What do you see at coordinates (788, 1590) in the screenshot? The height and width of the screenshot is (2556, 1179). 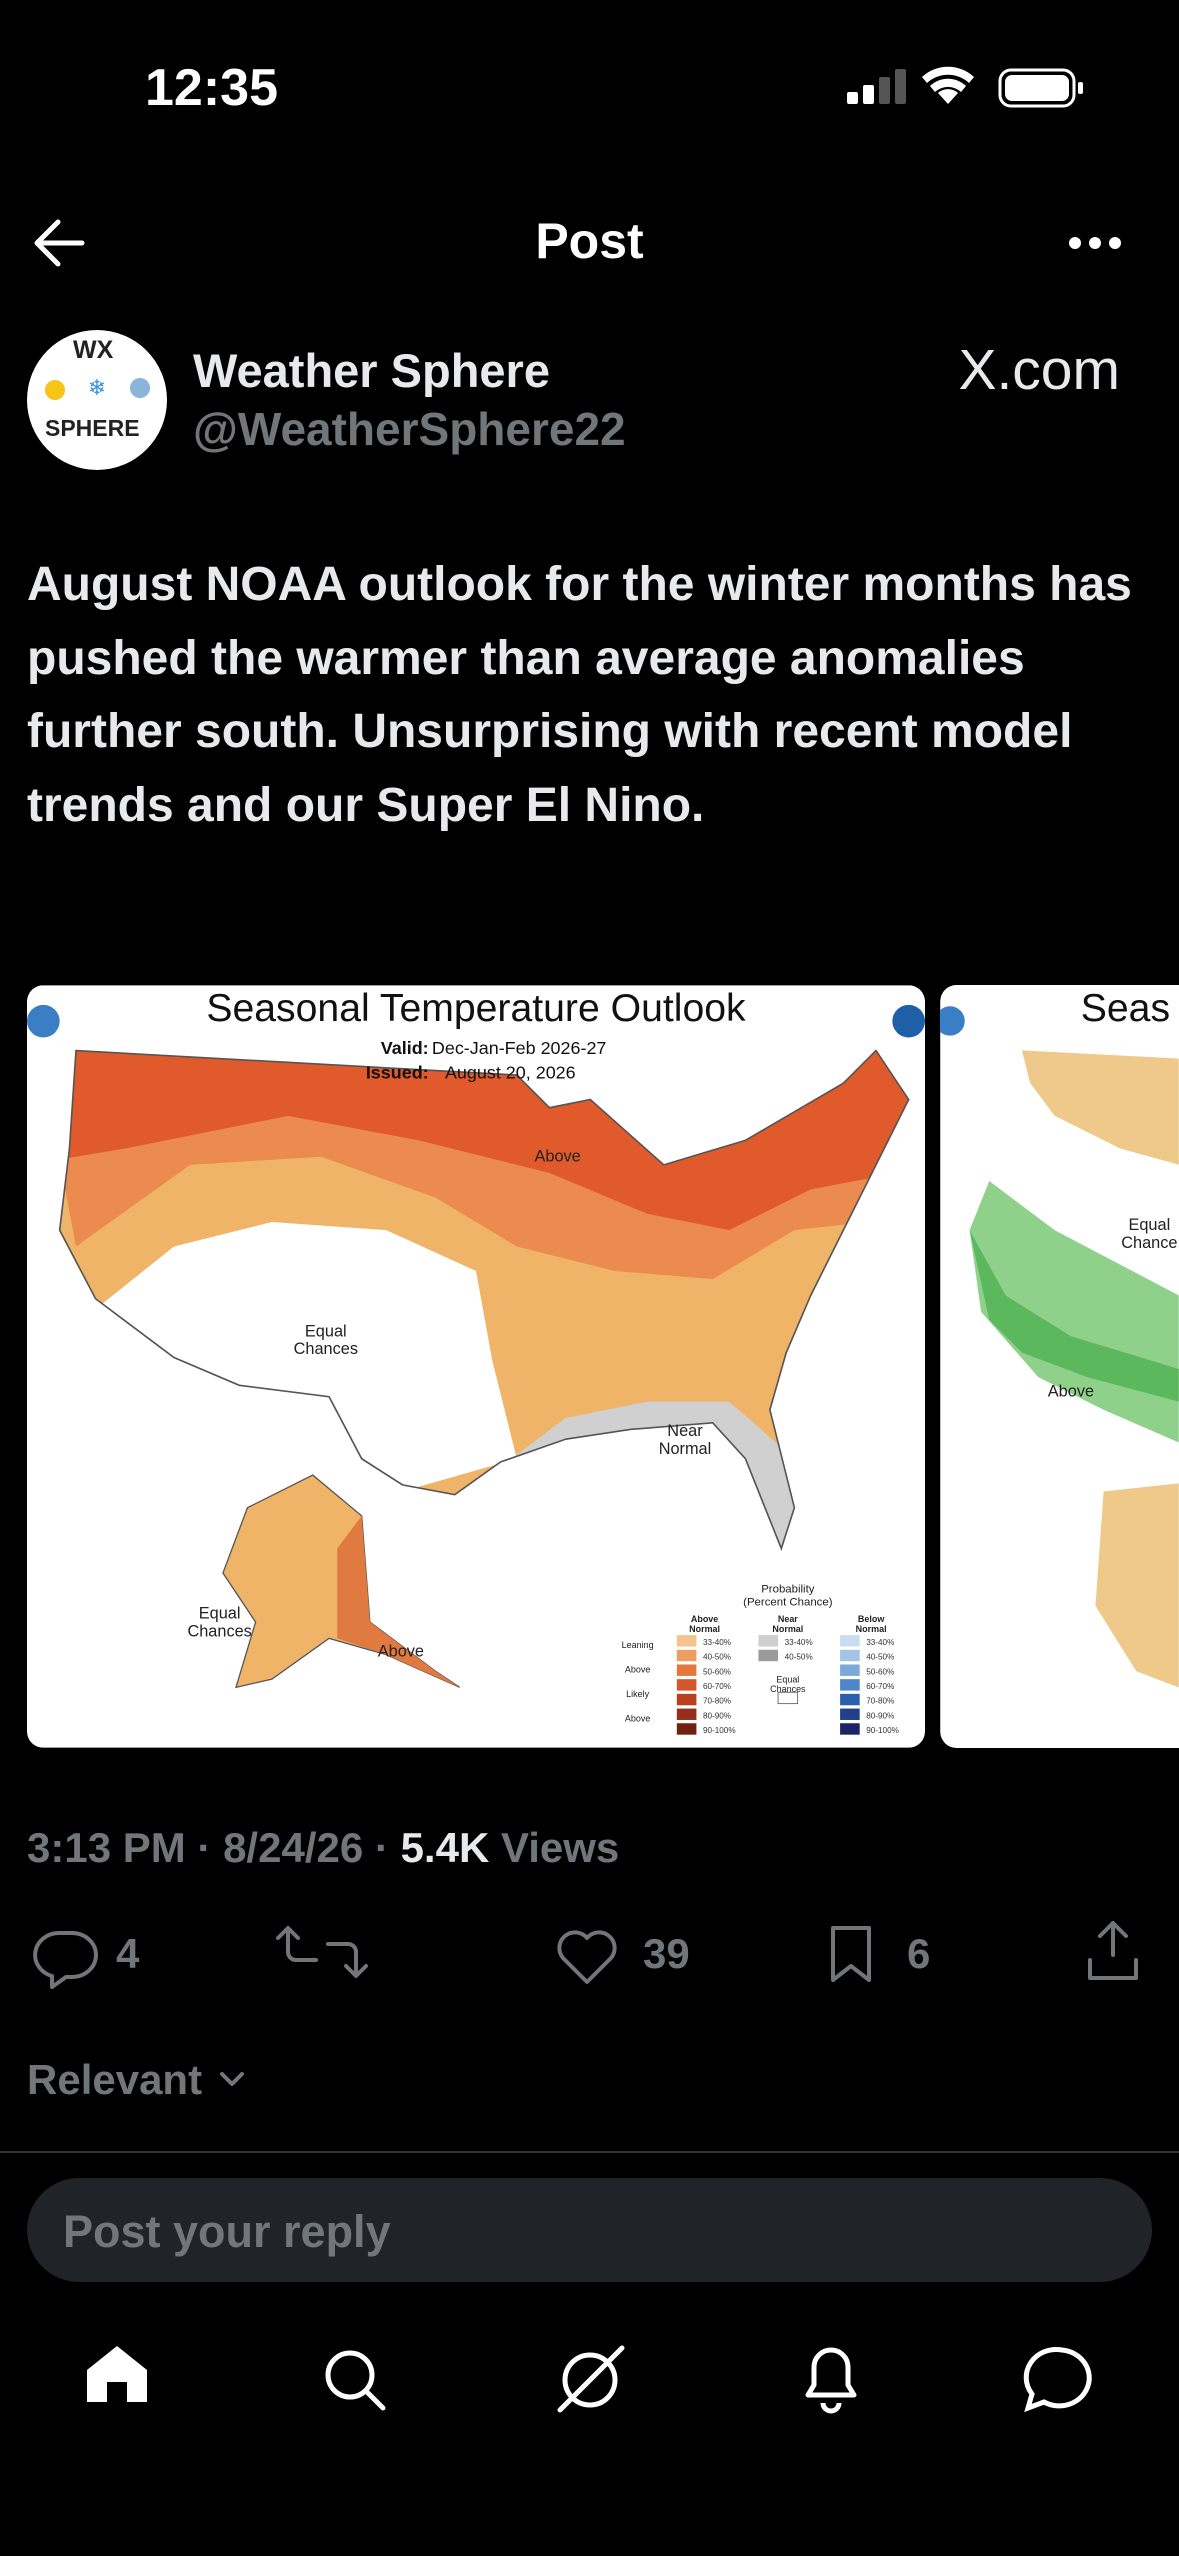 I see `label-line: Probability` at bounding box center [788, 1590].